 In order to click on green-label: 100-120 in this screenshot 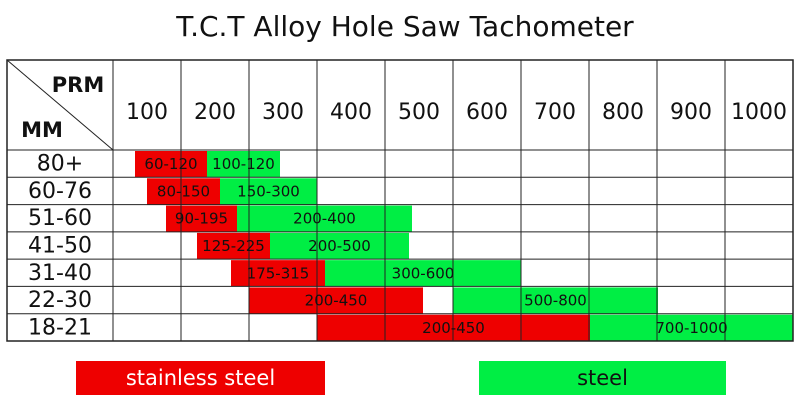, I will do `click(243, 164)`.